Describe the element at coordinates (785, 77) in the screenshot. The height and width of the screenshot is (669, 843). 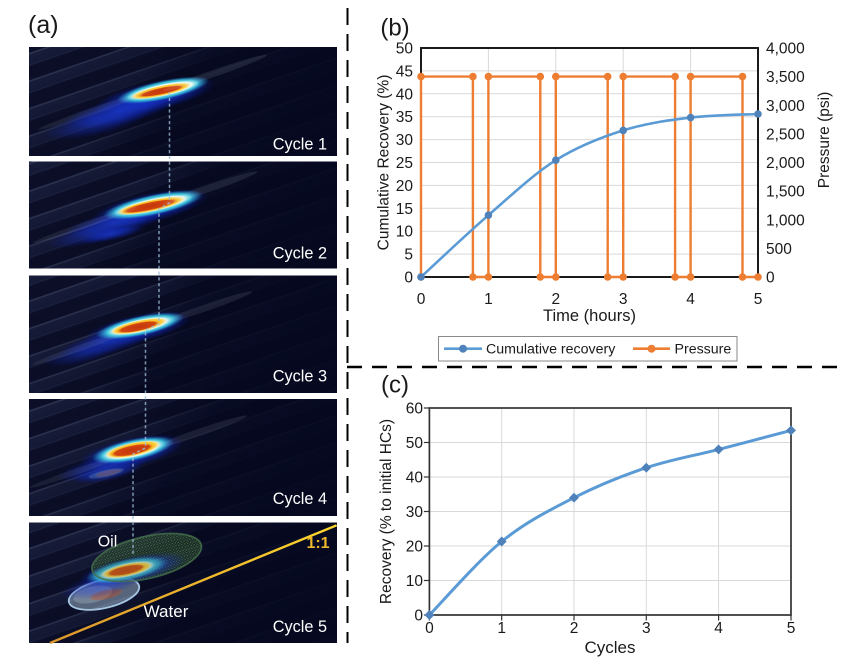
I see `svg-text: 3,500` at that location.